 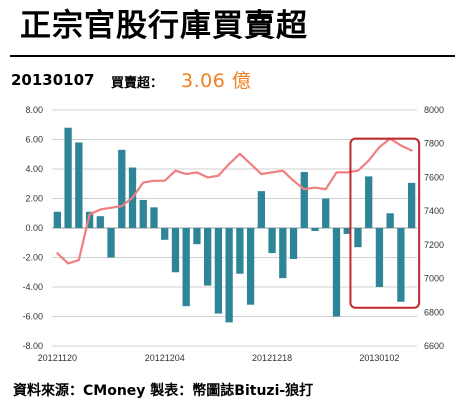 What do you see at coordinates (57, 358) in the screenshot?
I see `x-tick-label: 20121120` at bounding box center [57, 358].